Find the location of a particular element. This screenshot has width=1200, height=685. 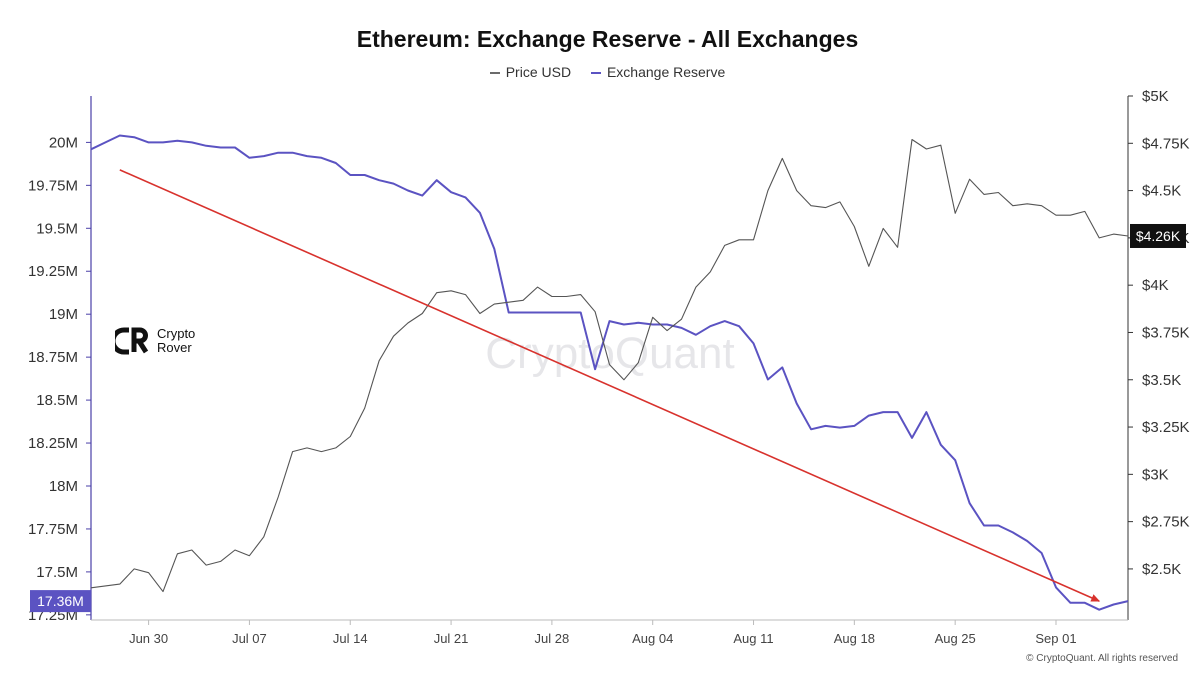

legend-swatch-reserve is located at coordinates (595, 73).